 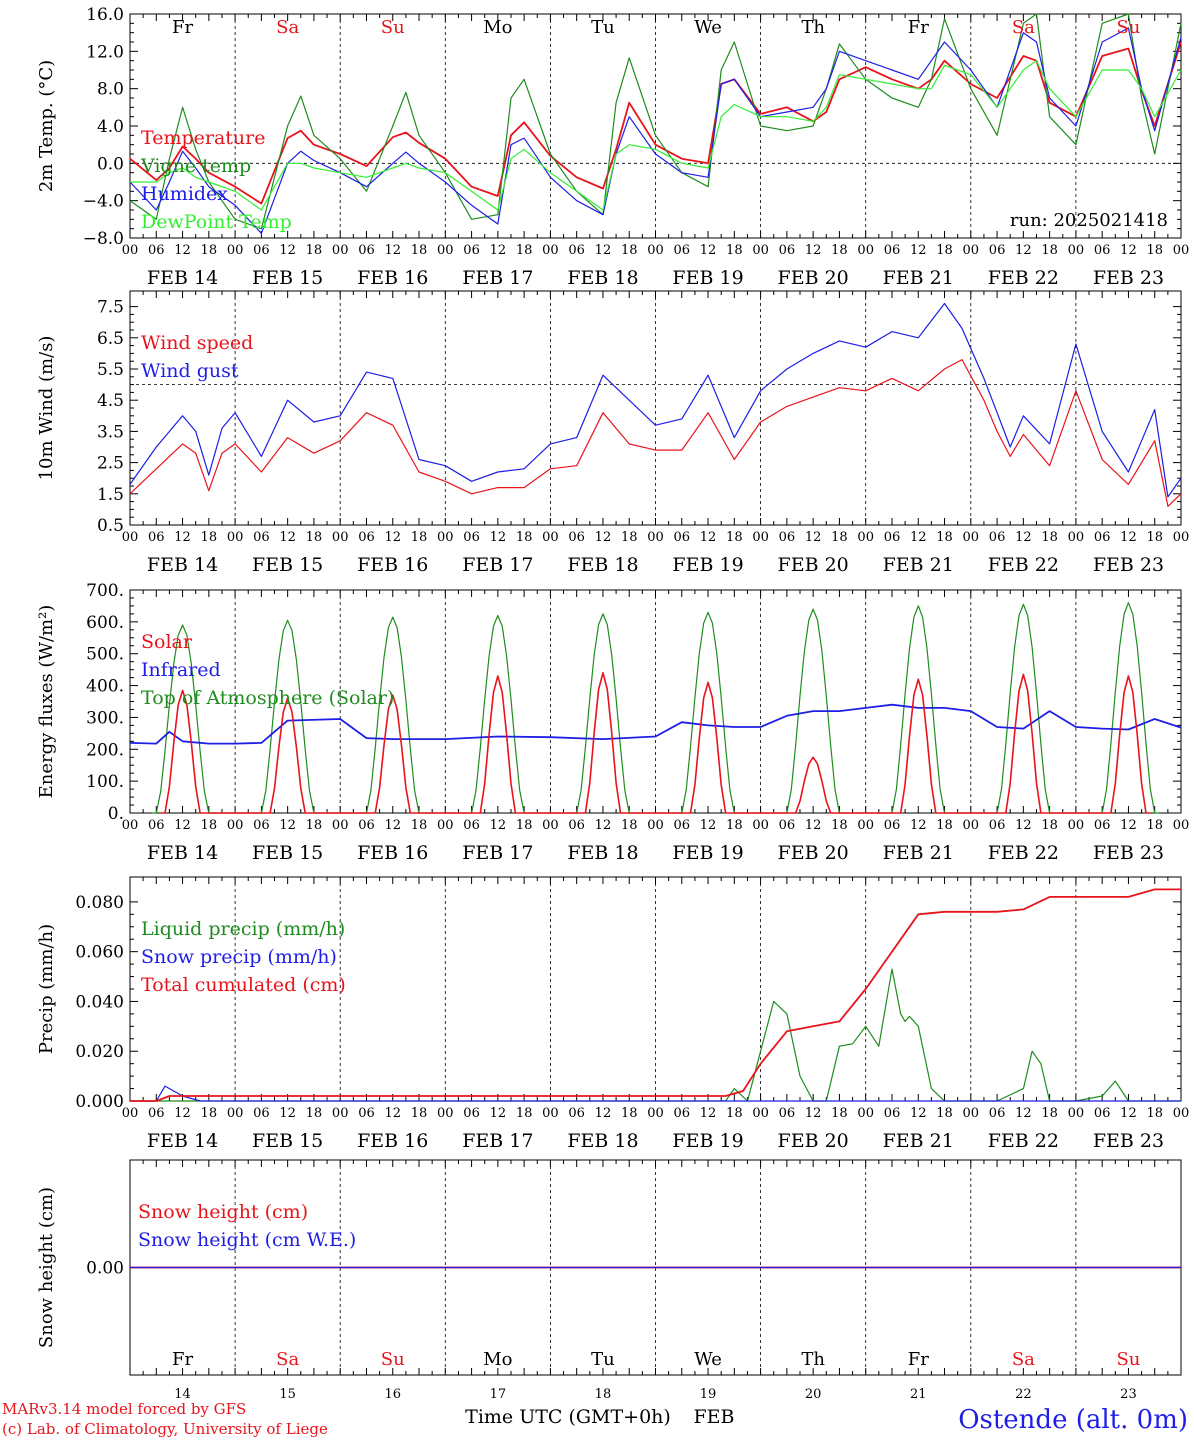 What do you see at coordinates (603, 1394) in the screenshot?
I see `day-number: 18` at bounding box center [603, 1394].